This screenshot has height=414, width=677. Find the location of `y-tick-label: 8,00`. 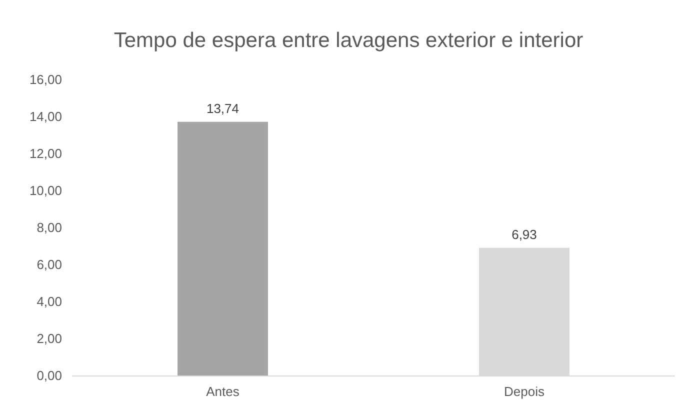

y-tick-label: 8,00 is located at coordinates (49, 227).